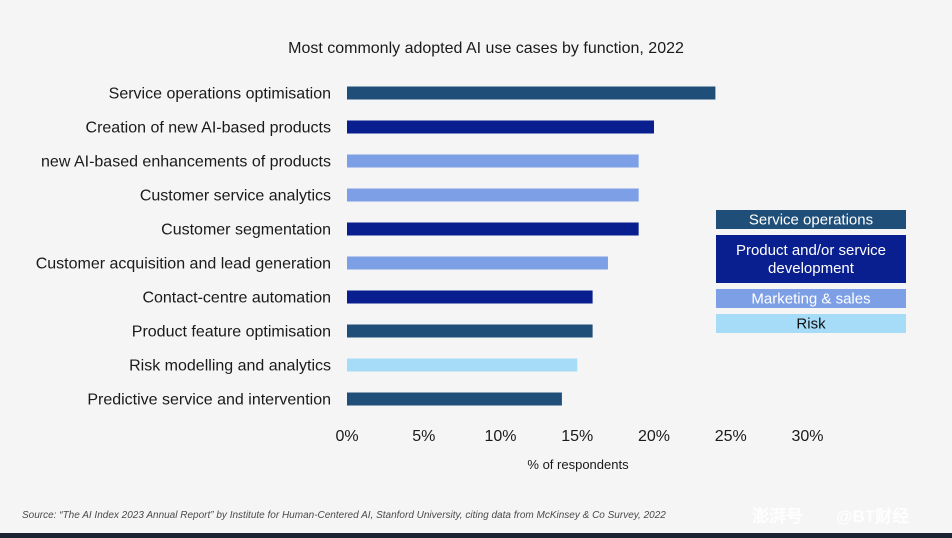 The width and height of the screenshot is (952, 538). I want to click on x-axis-label: % of respondents, so click(578, 464).